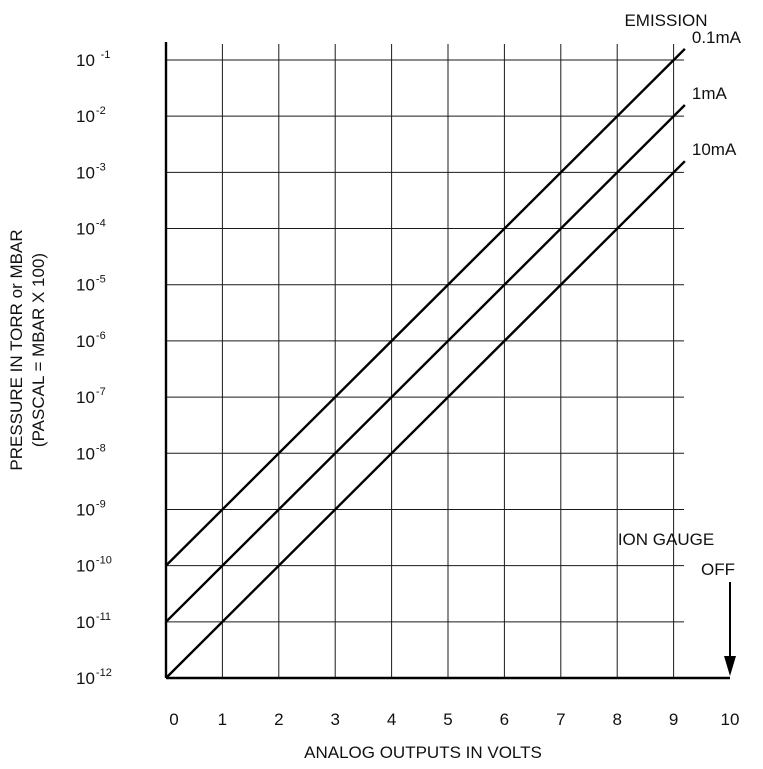 This screenshot has height=769, width=763. I want to click on y-tick-label: 10⁻⁶, so click(91, 340).